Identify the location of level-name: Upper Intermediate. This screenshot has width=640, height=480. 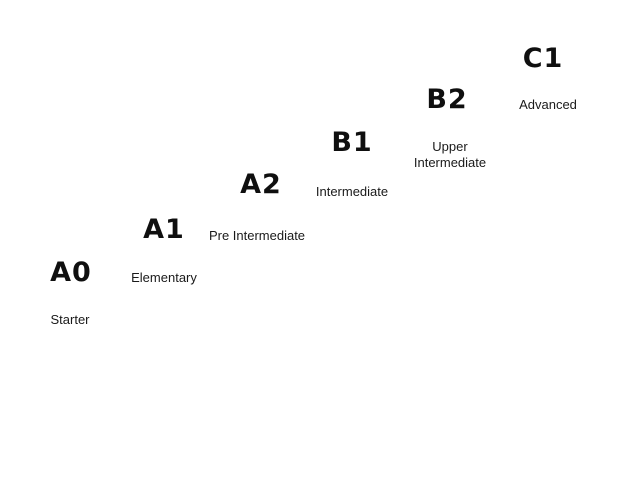
(450, 155).